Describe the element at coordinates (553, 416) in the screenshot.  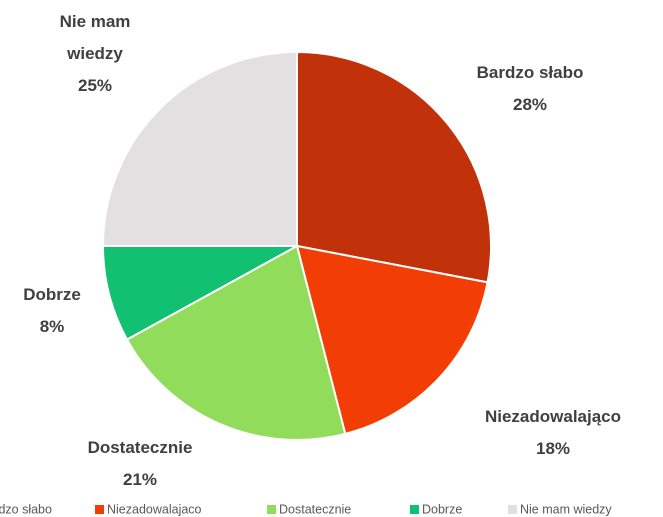
I see `data-label-name: Niezadowalająco` at that location.